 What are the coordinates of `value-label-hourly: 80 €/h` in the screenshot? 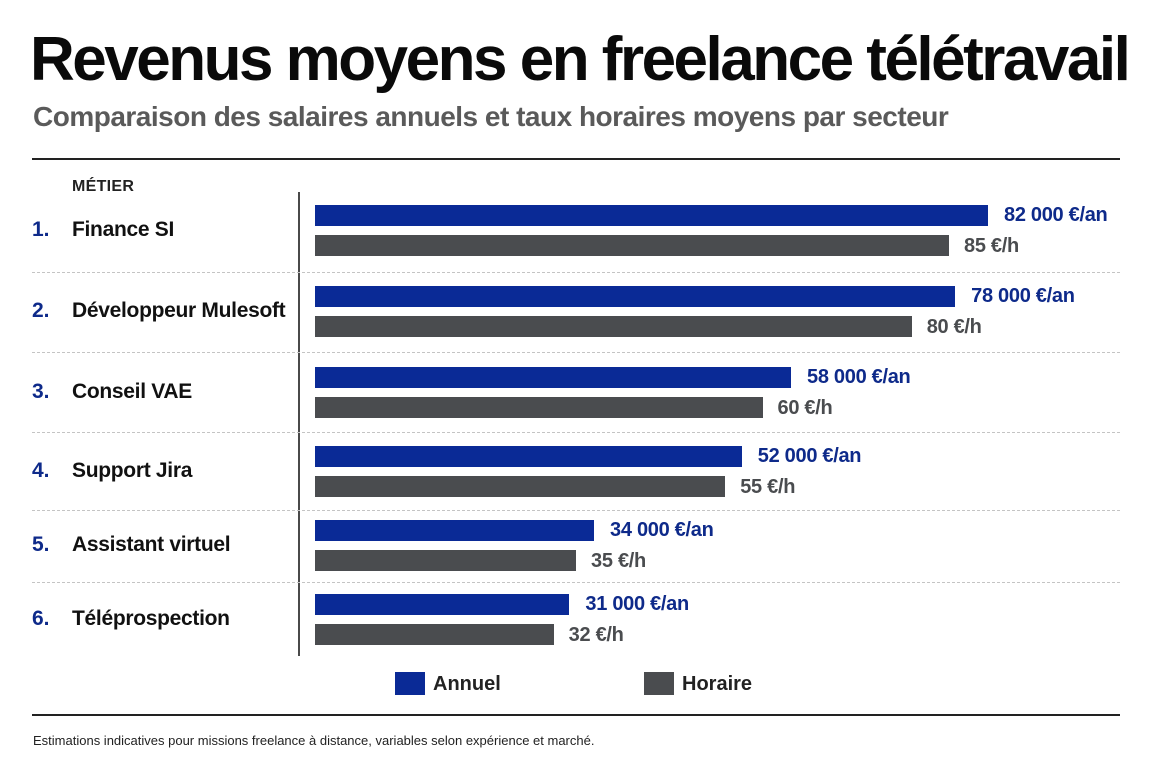 It's located at (954, 327).